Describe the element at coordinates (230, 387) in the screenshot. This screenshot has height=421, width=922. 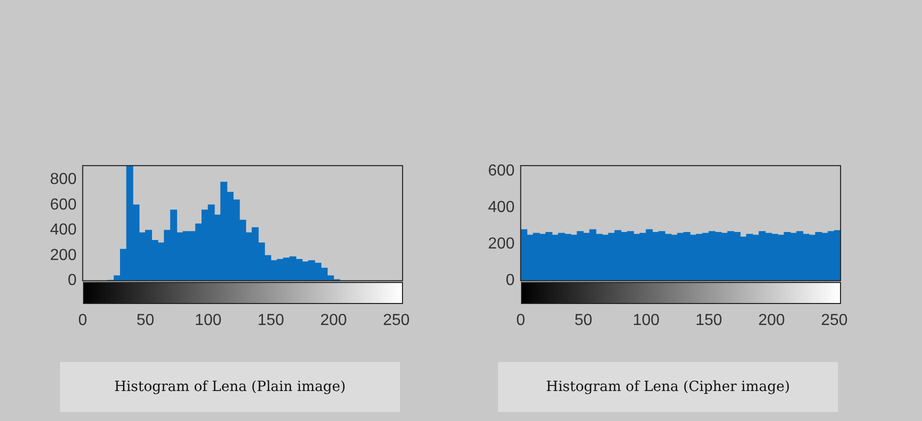
I see `text: Histogram of Lena (Plain image)` at that location.